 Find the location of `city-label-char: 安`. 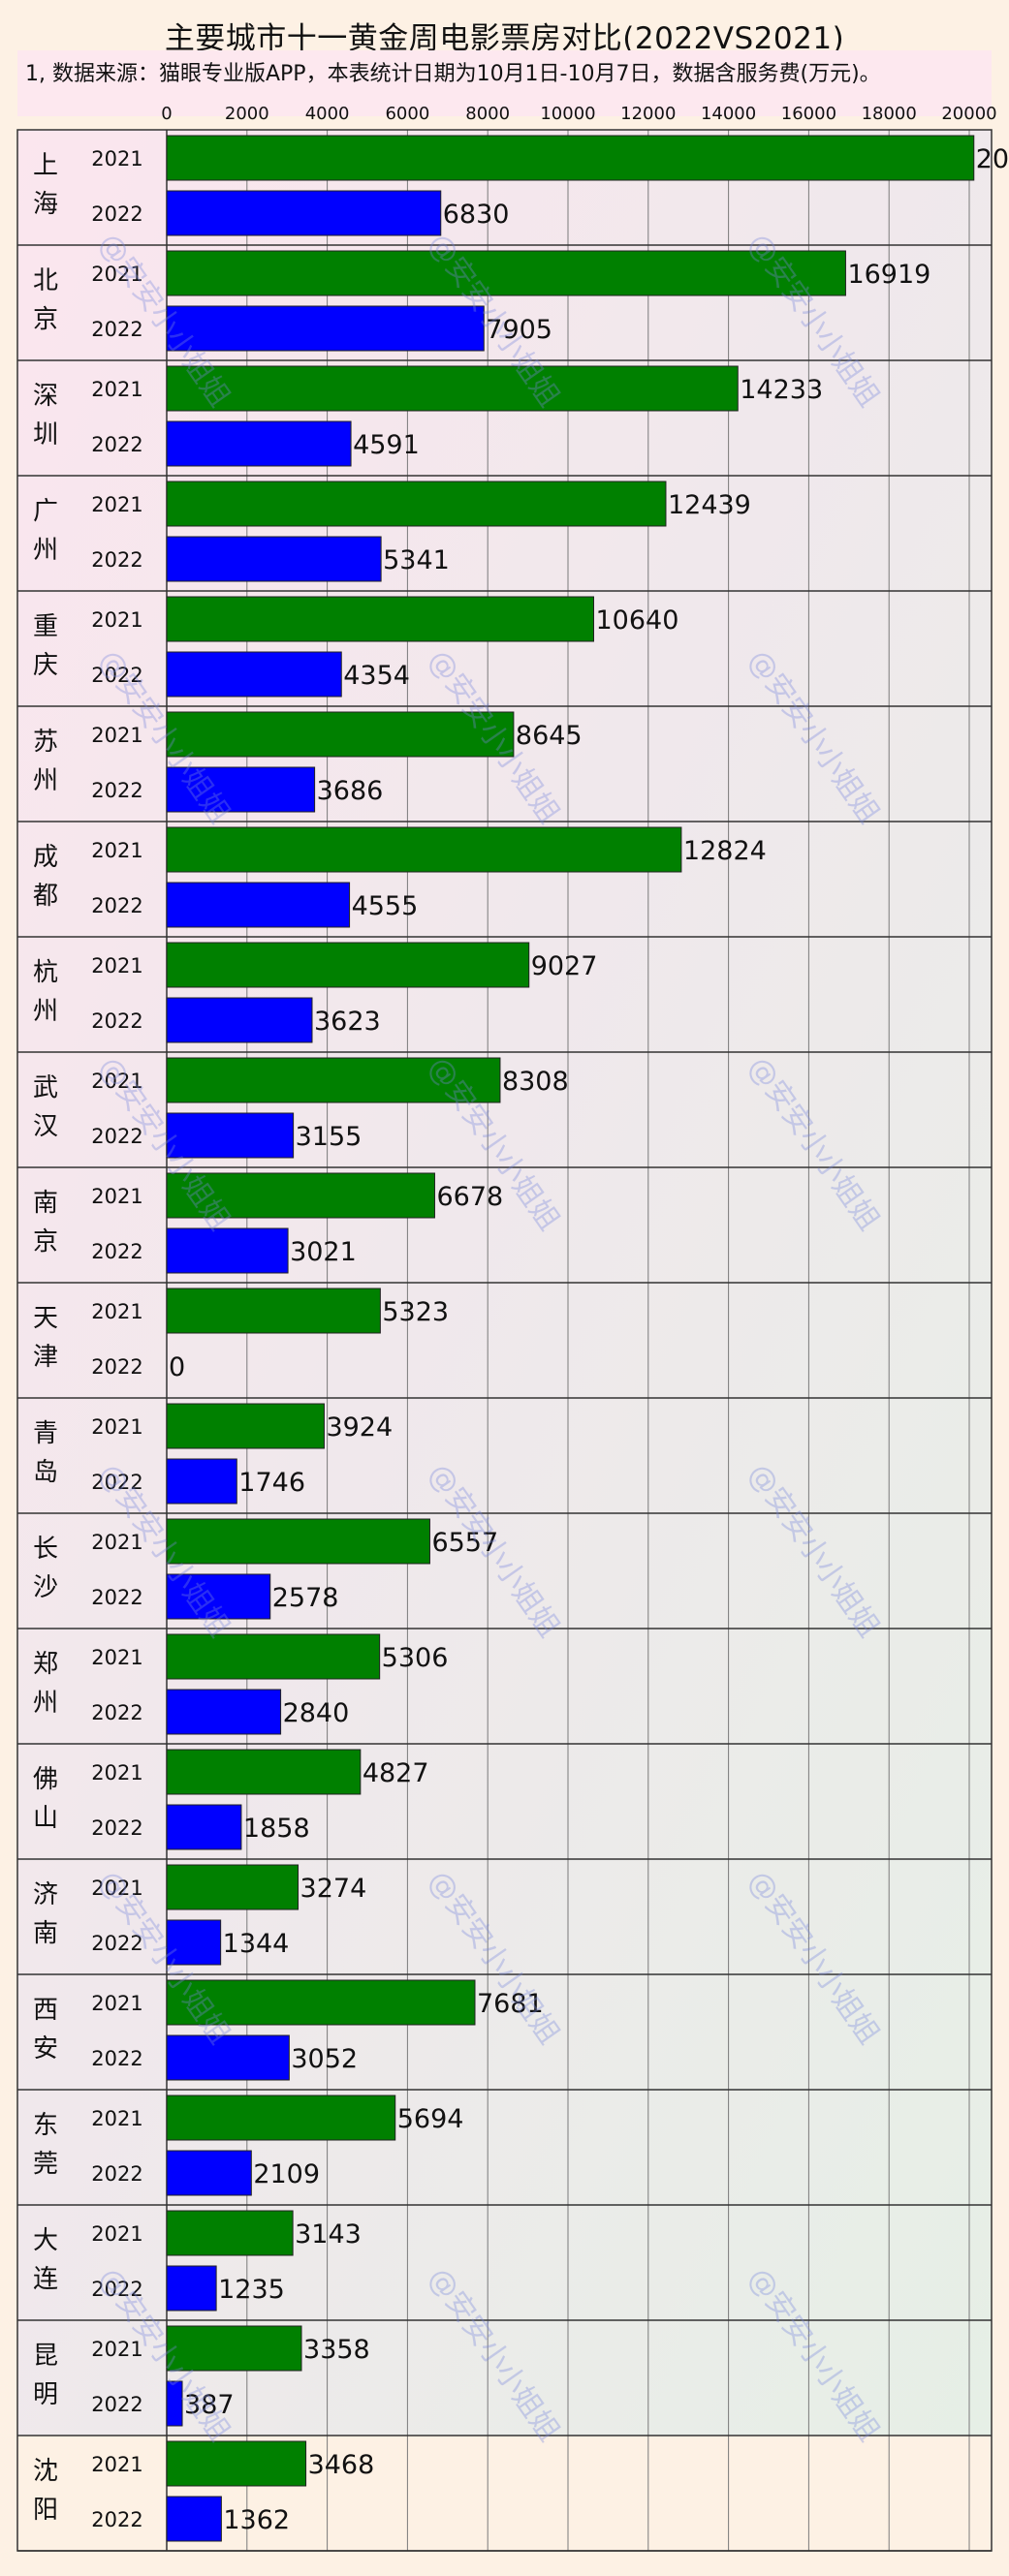

city-label-char: 安 is located at coordinates (45, 2049).